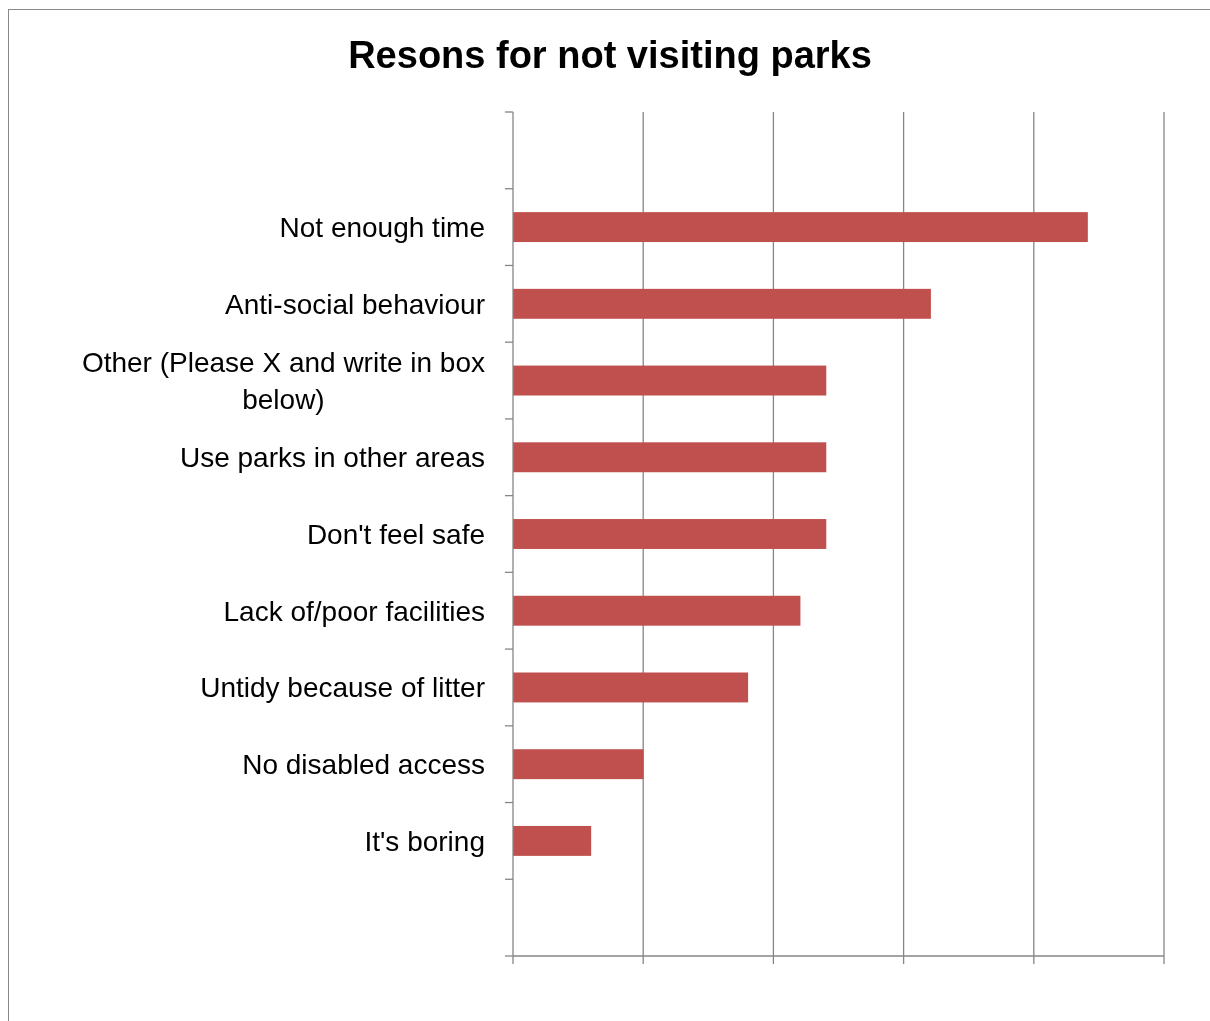 The height and width of the screenshot is (1021, 1210). Describe the element at coordinates (610, 55) in the screenshot. I see `chart-title: Resons for not visiting parks` at that location.